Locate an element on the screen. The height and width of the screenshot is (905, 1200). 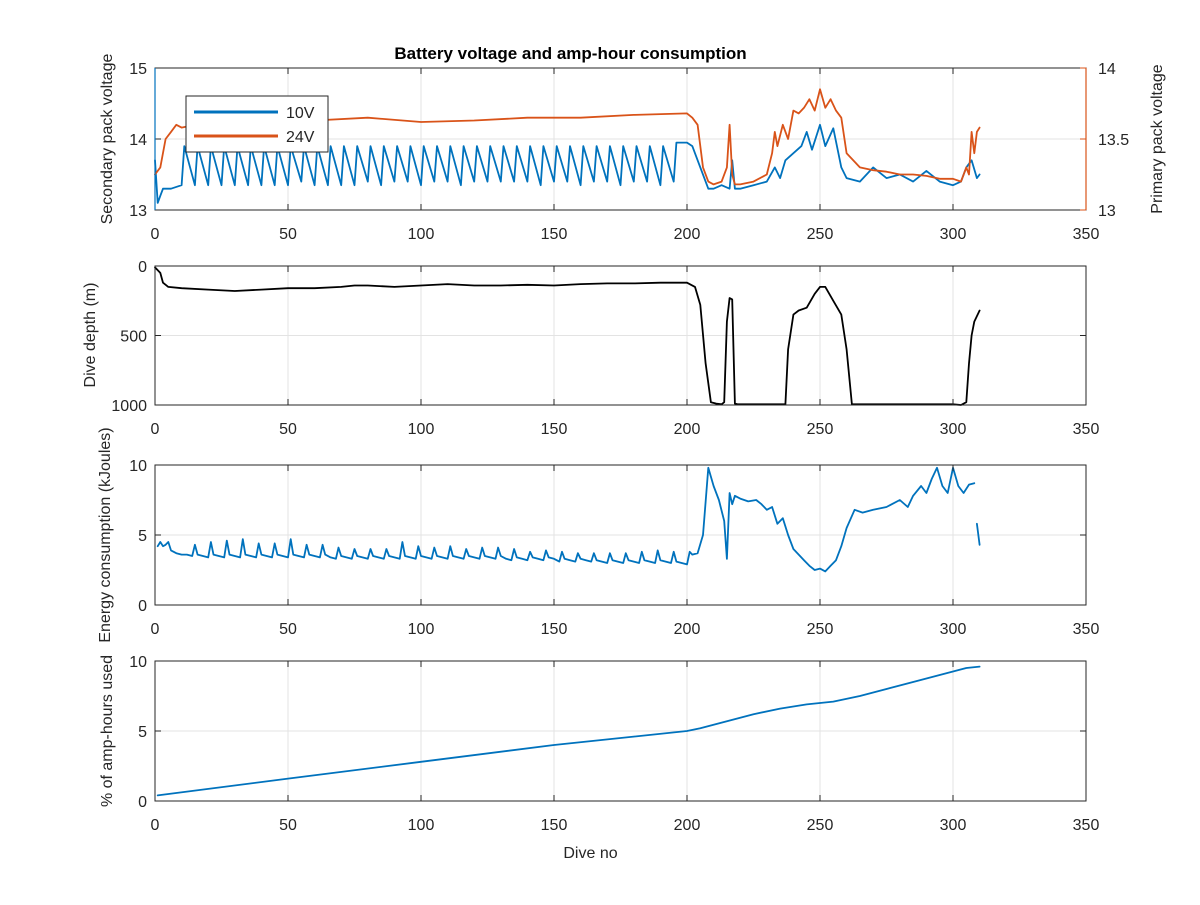
chart-title: Battery voltage and amp-hour consumption is located at coordinates (570, 53).